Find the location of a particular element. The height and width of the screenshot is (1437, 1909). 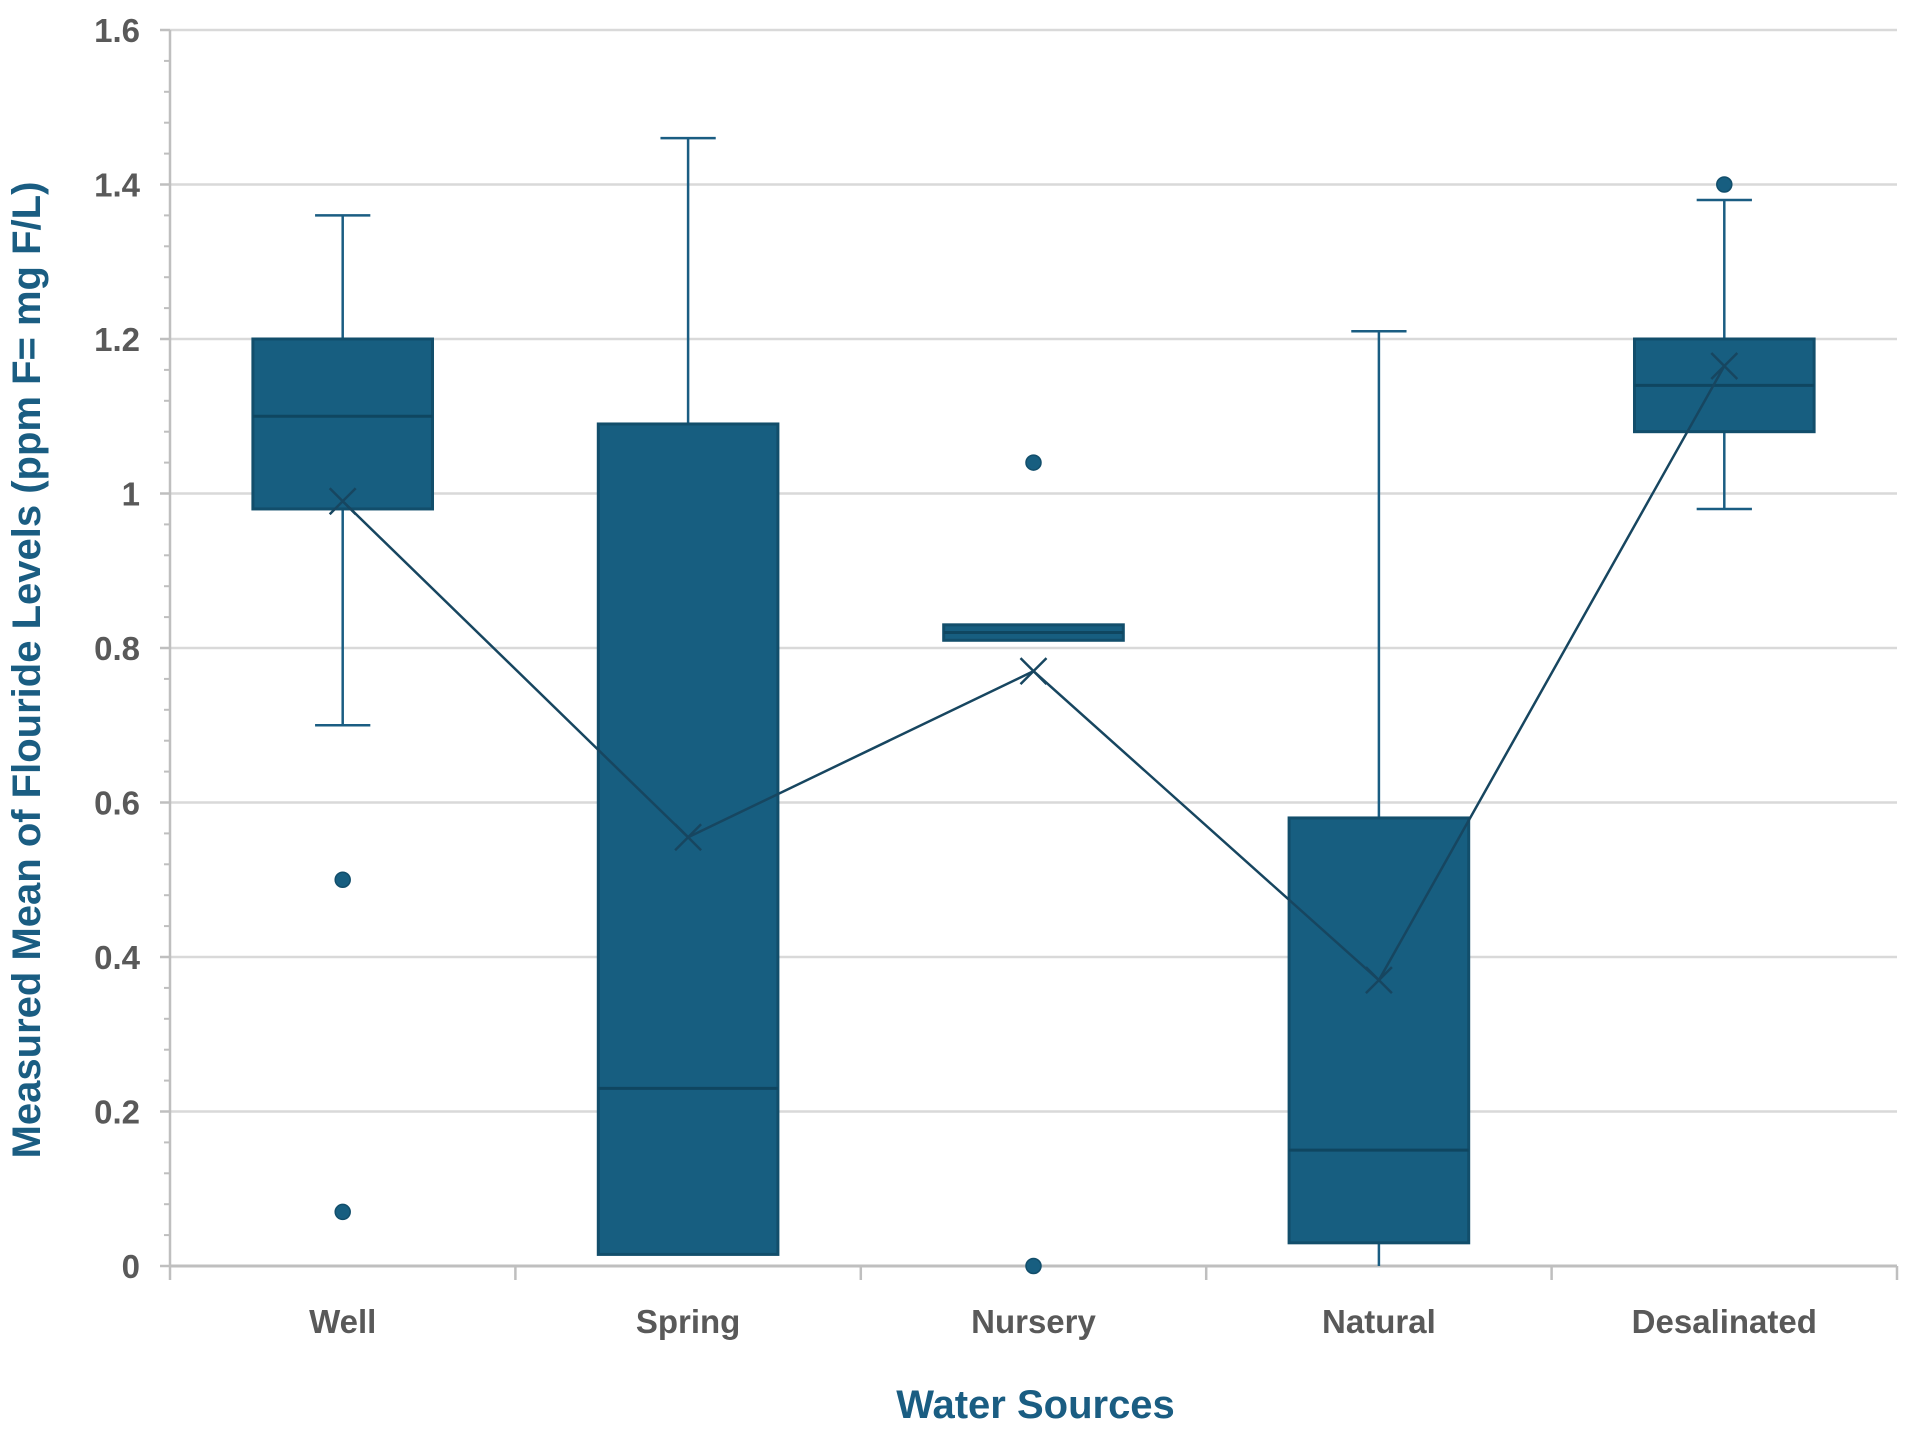

x-tick-labels: Well Spring Nursery Natural Desalinated is located at coordinates (1063, 1321).